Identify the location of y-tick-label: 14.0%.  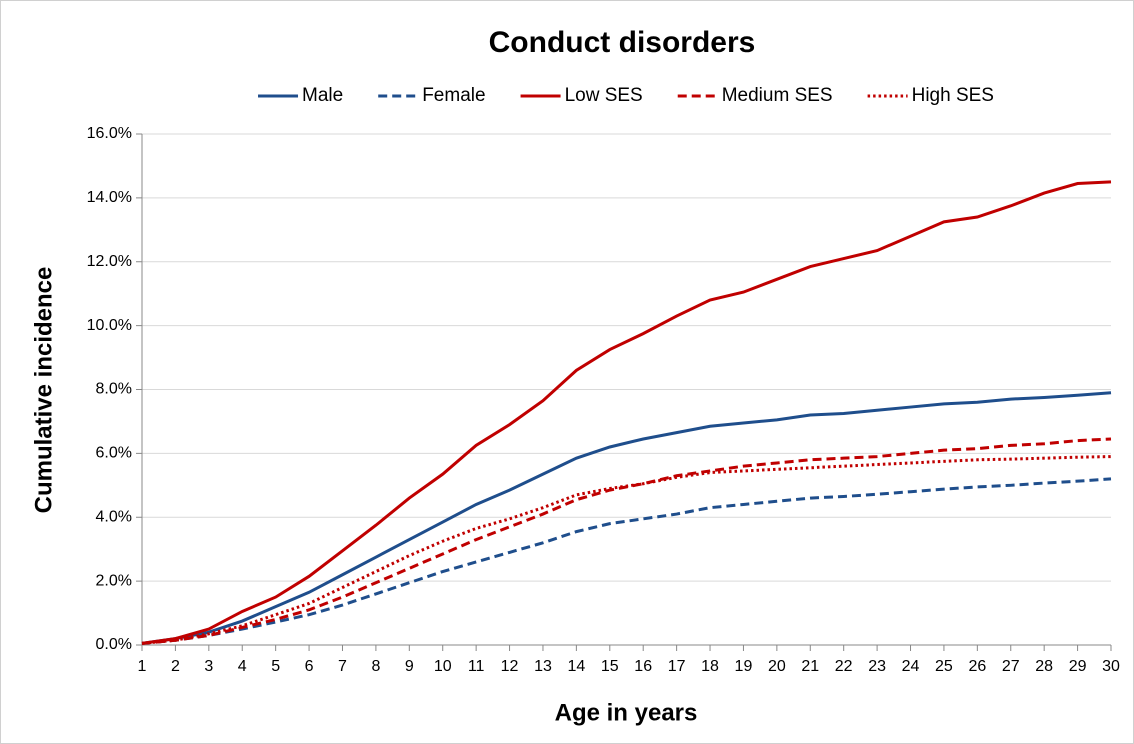
(109, 197).